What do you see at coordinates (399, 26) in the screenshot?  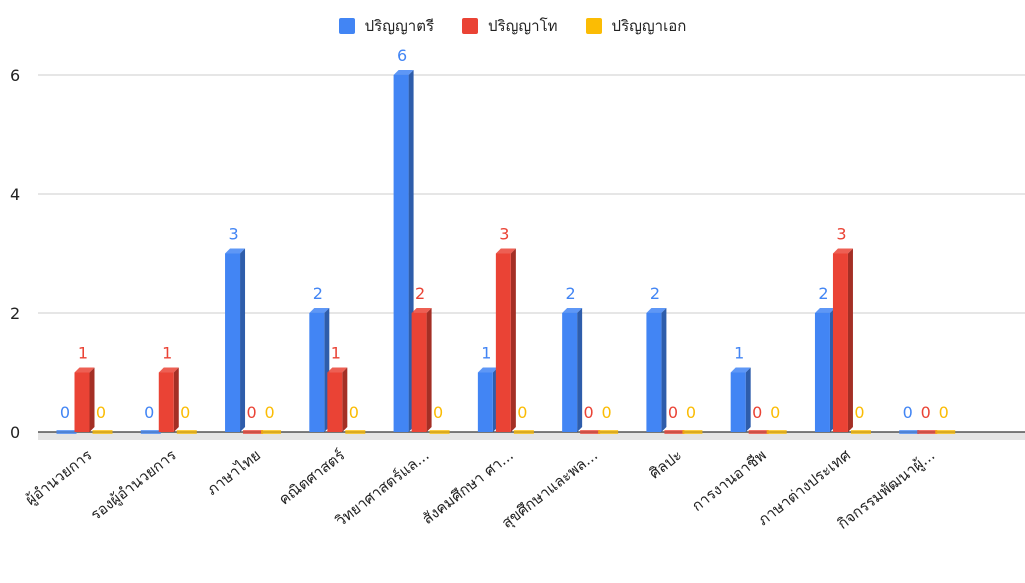 I see `legend-label-bachelor: ปริญญาตรี` at bounding box center [399, 26].